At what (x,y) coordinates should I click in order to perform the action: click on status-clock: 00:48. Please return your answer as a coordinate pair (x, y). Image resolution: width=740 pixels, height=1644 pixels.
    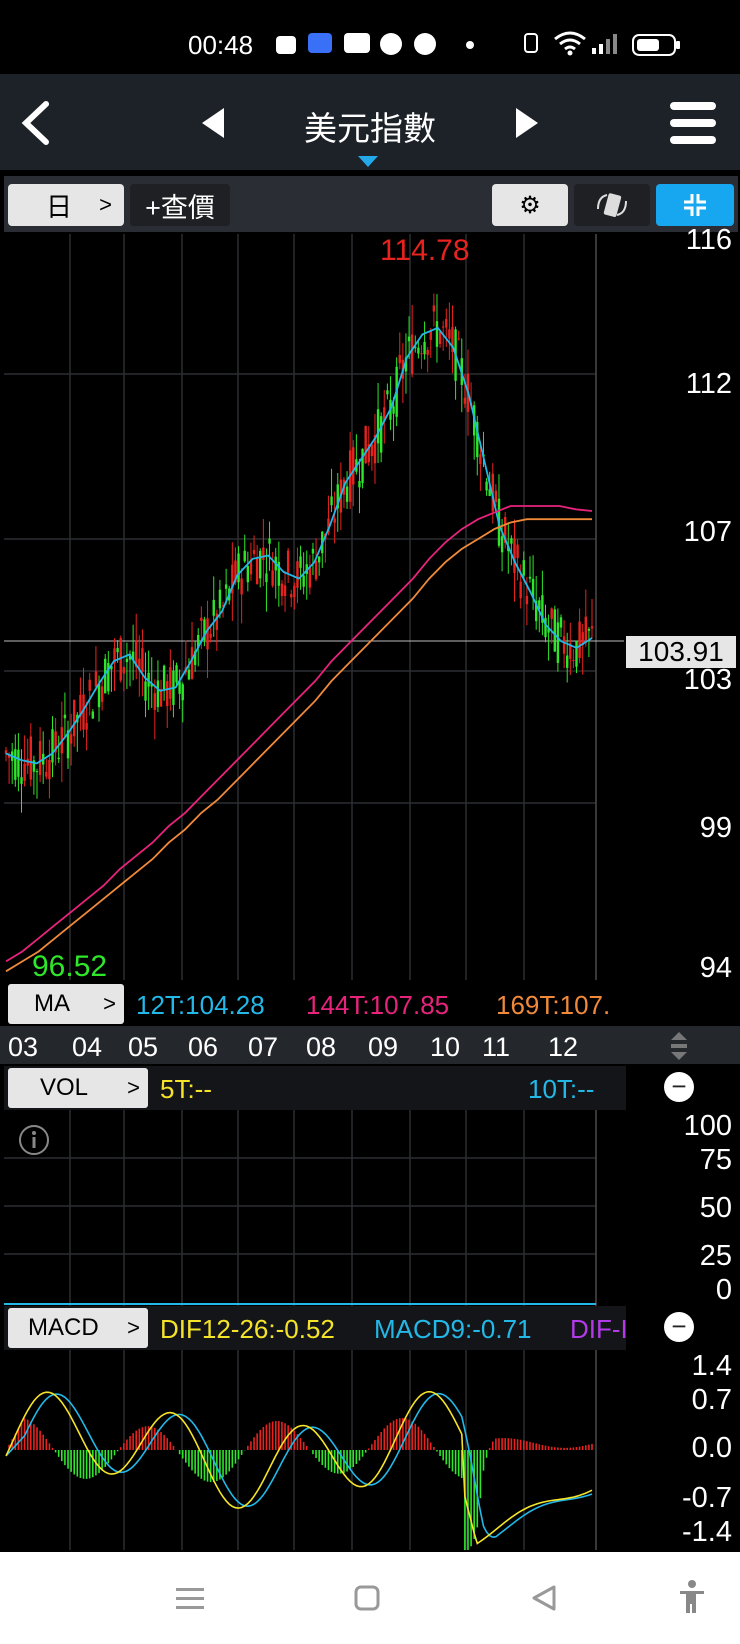
    Looking at the image, I should click on (221, 45).